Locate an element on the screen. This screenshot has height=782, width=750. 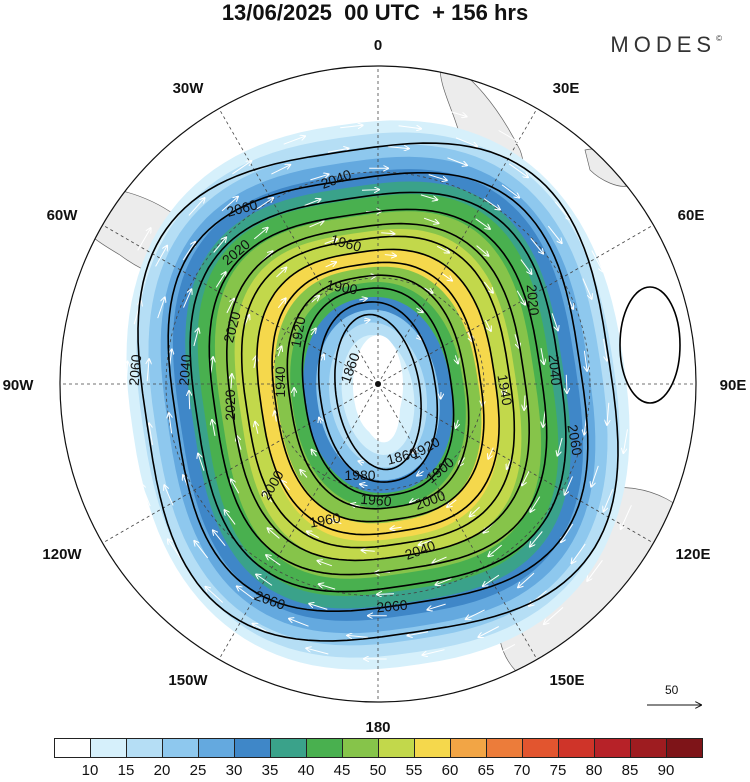
colorbar-tick-label: 45 is located at coordinates (342, 770).